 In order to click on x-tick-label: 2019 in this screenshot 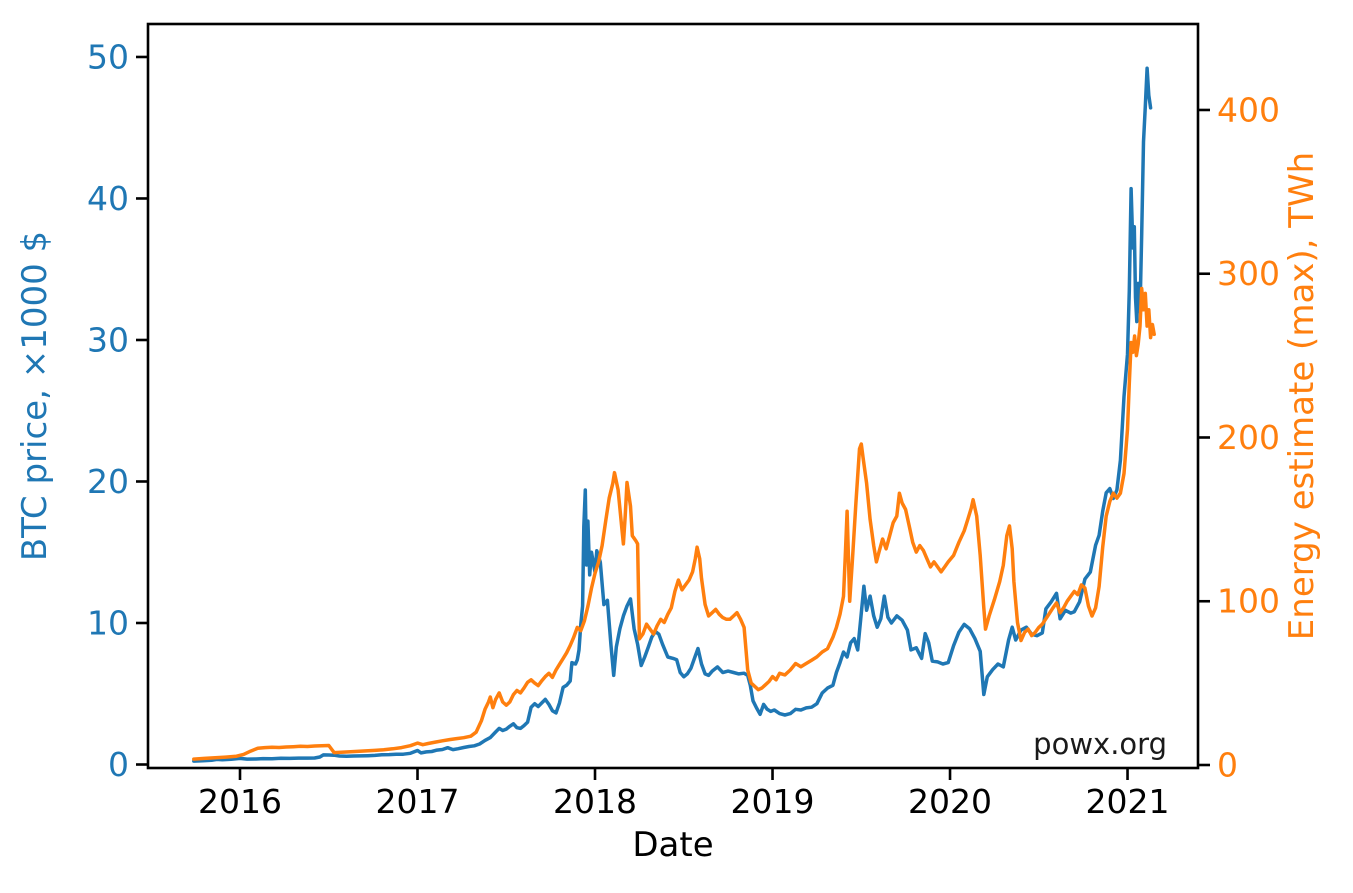, I will do `click(773, 801)`.